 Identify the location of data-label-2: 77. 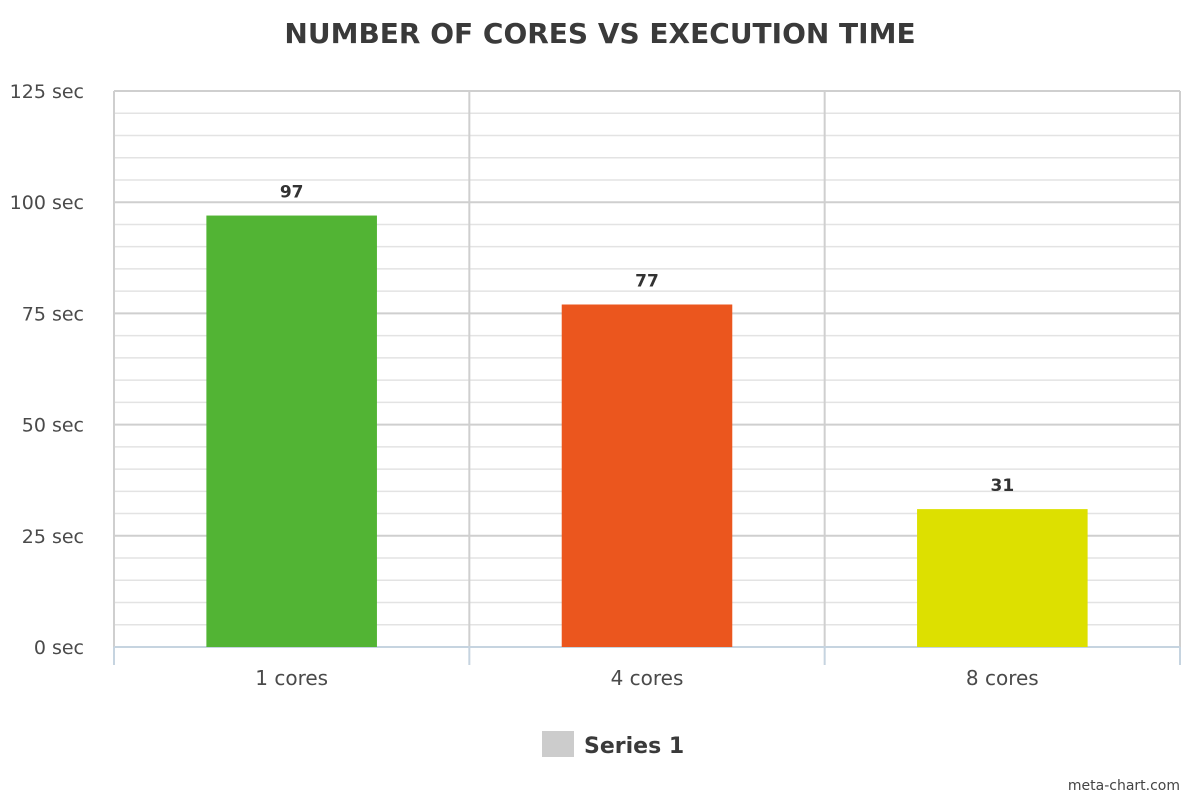
(647, 282).